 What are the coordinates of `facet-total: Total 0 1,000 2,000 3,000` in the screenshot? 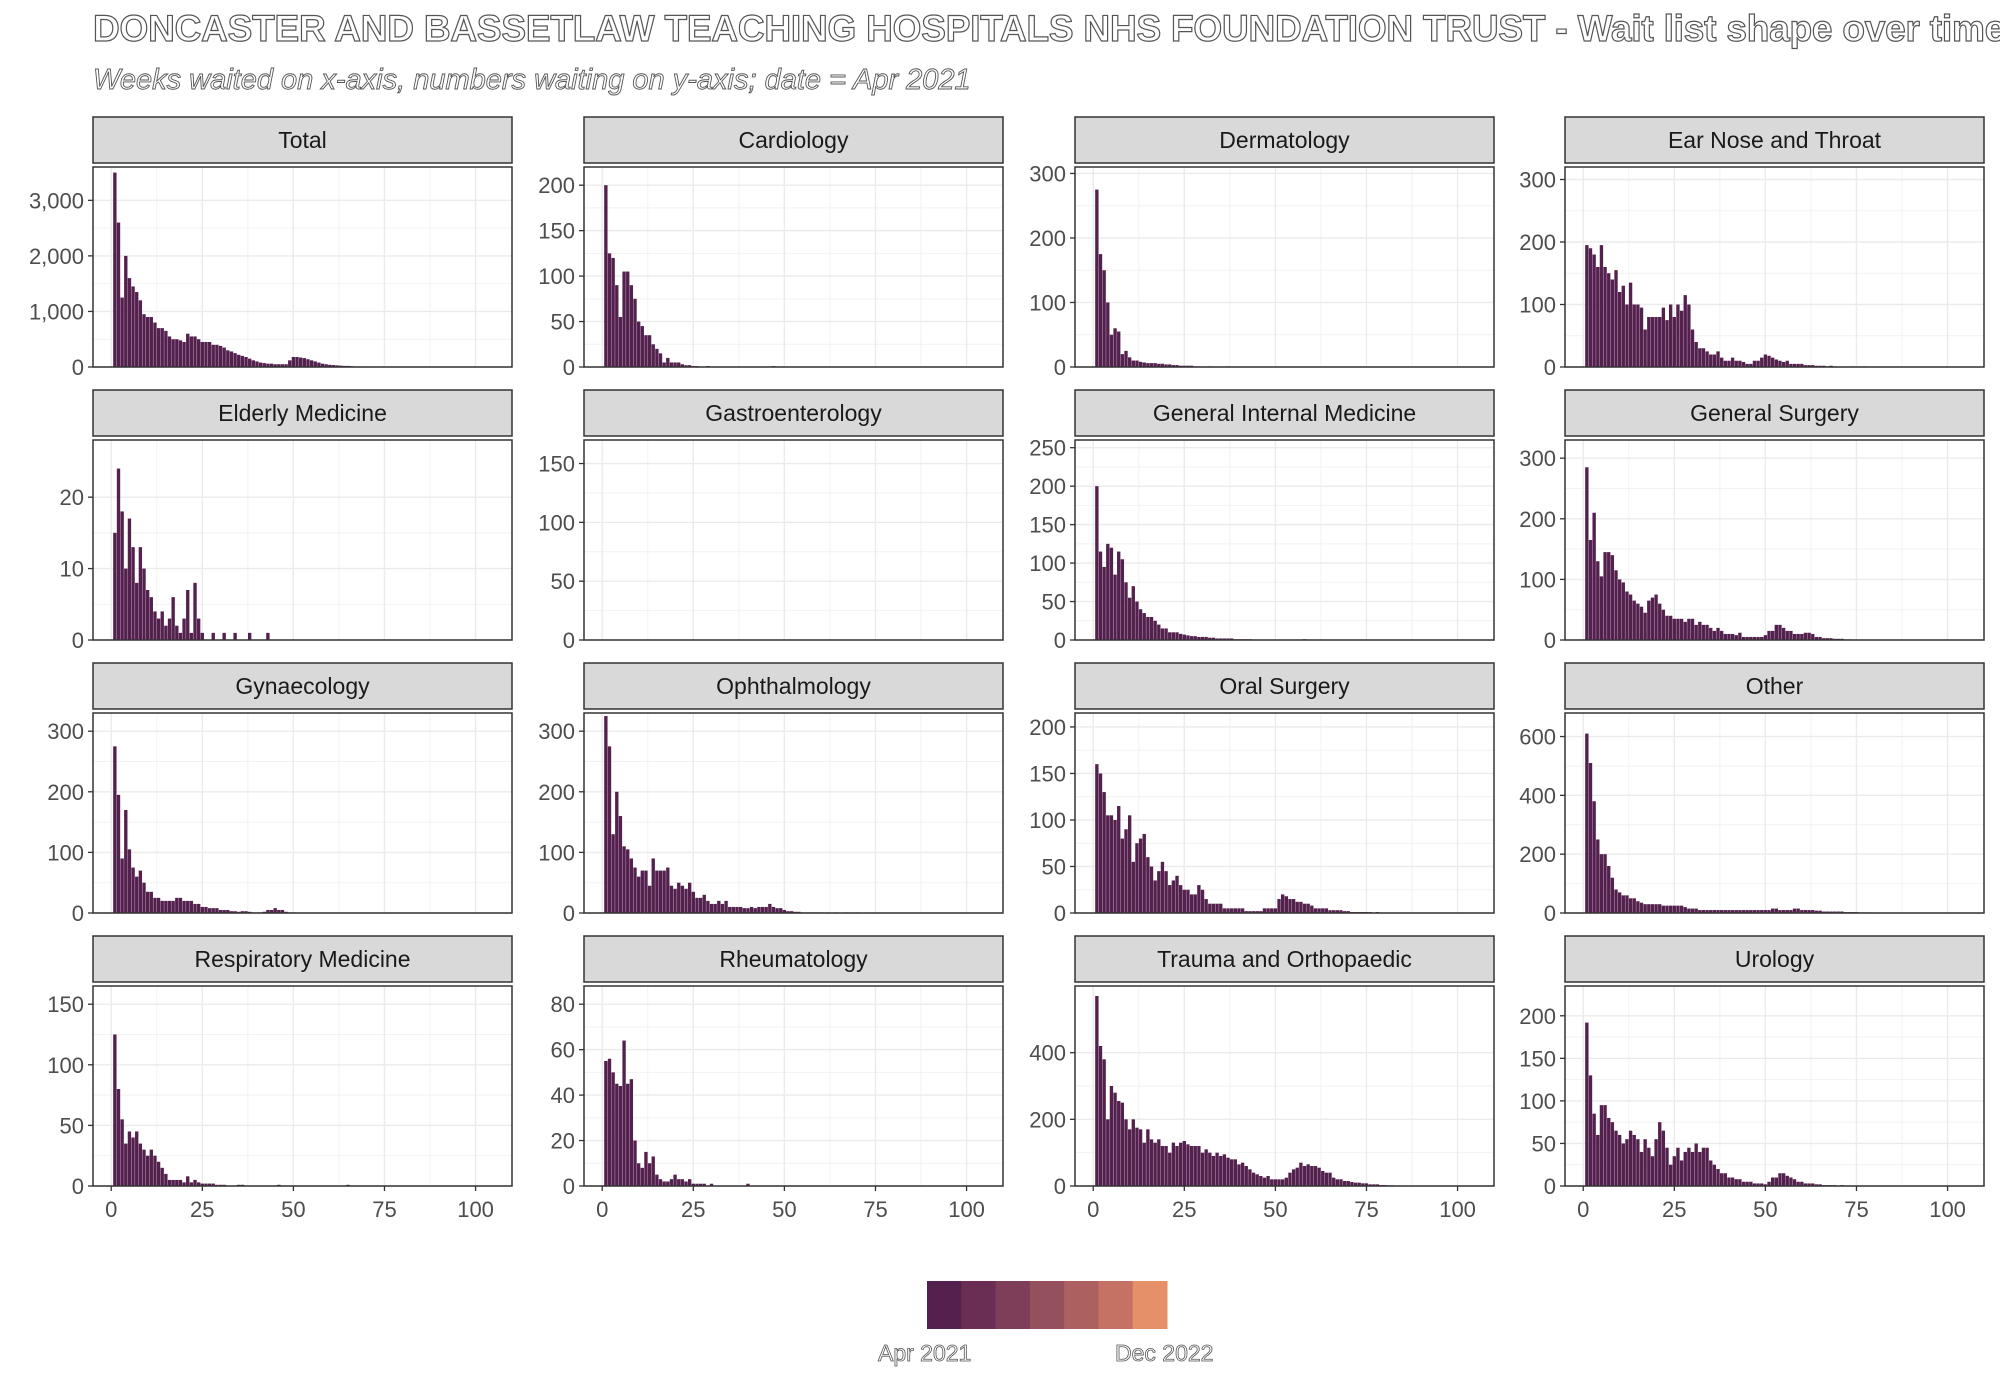 It's located at (271, 248).